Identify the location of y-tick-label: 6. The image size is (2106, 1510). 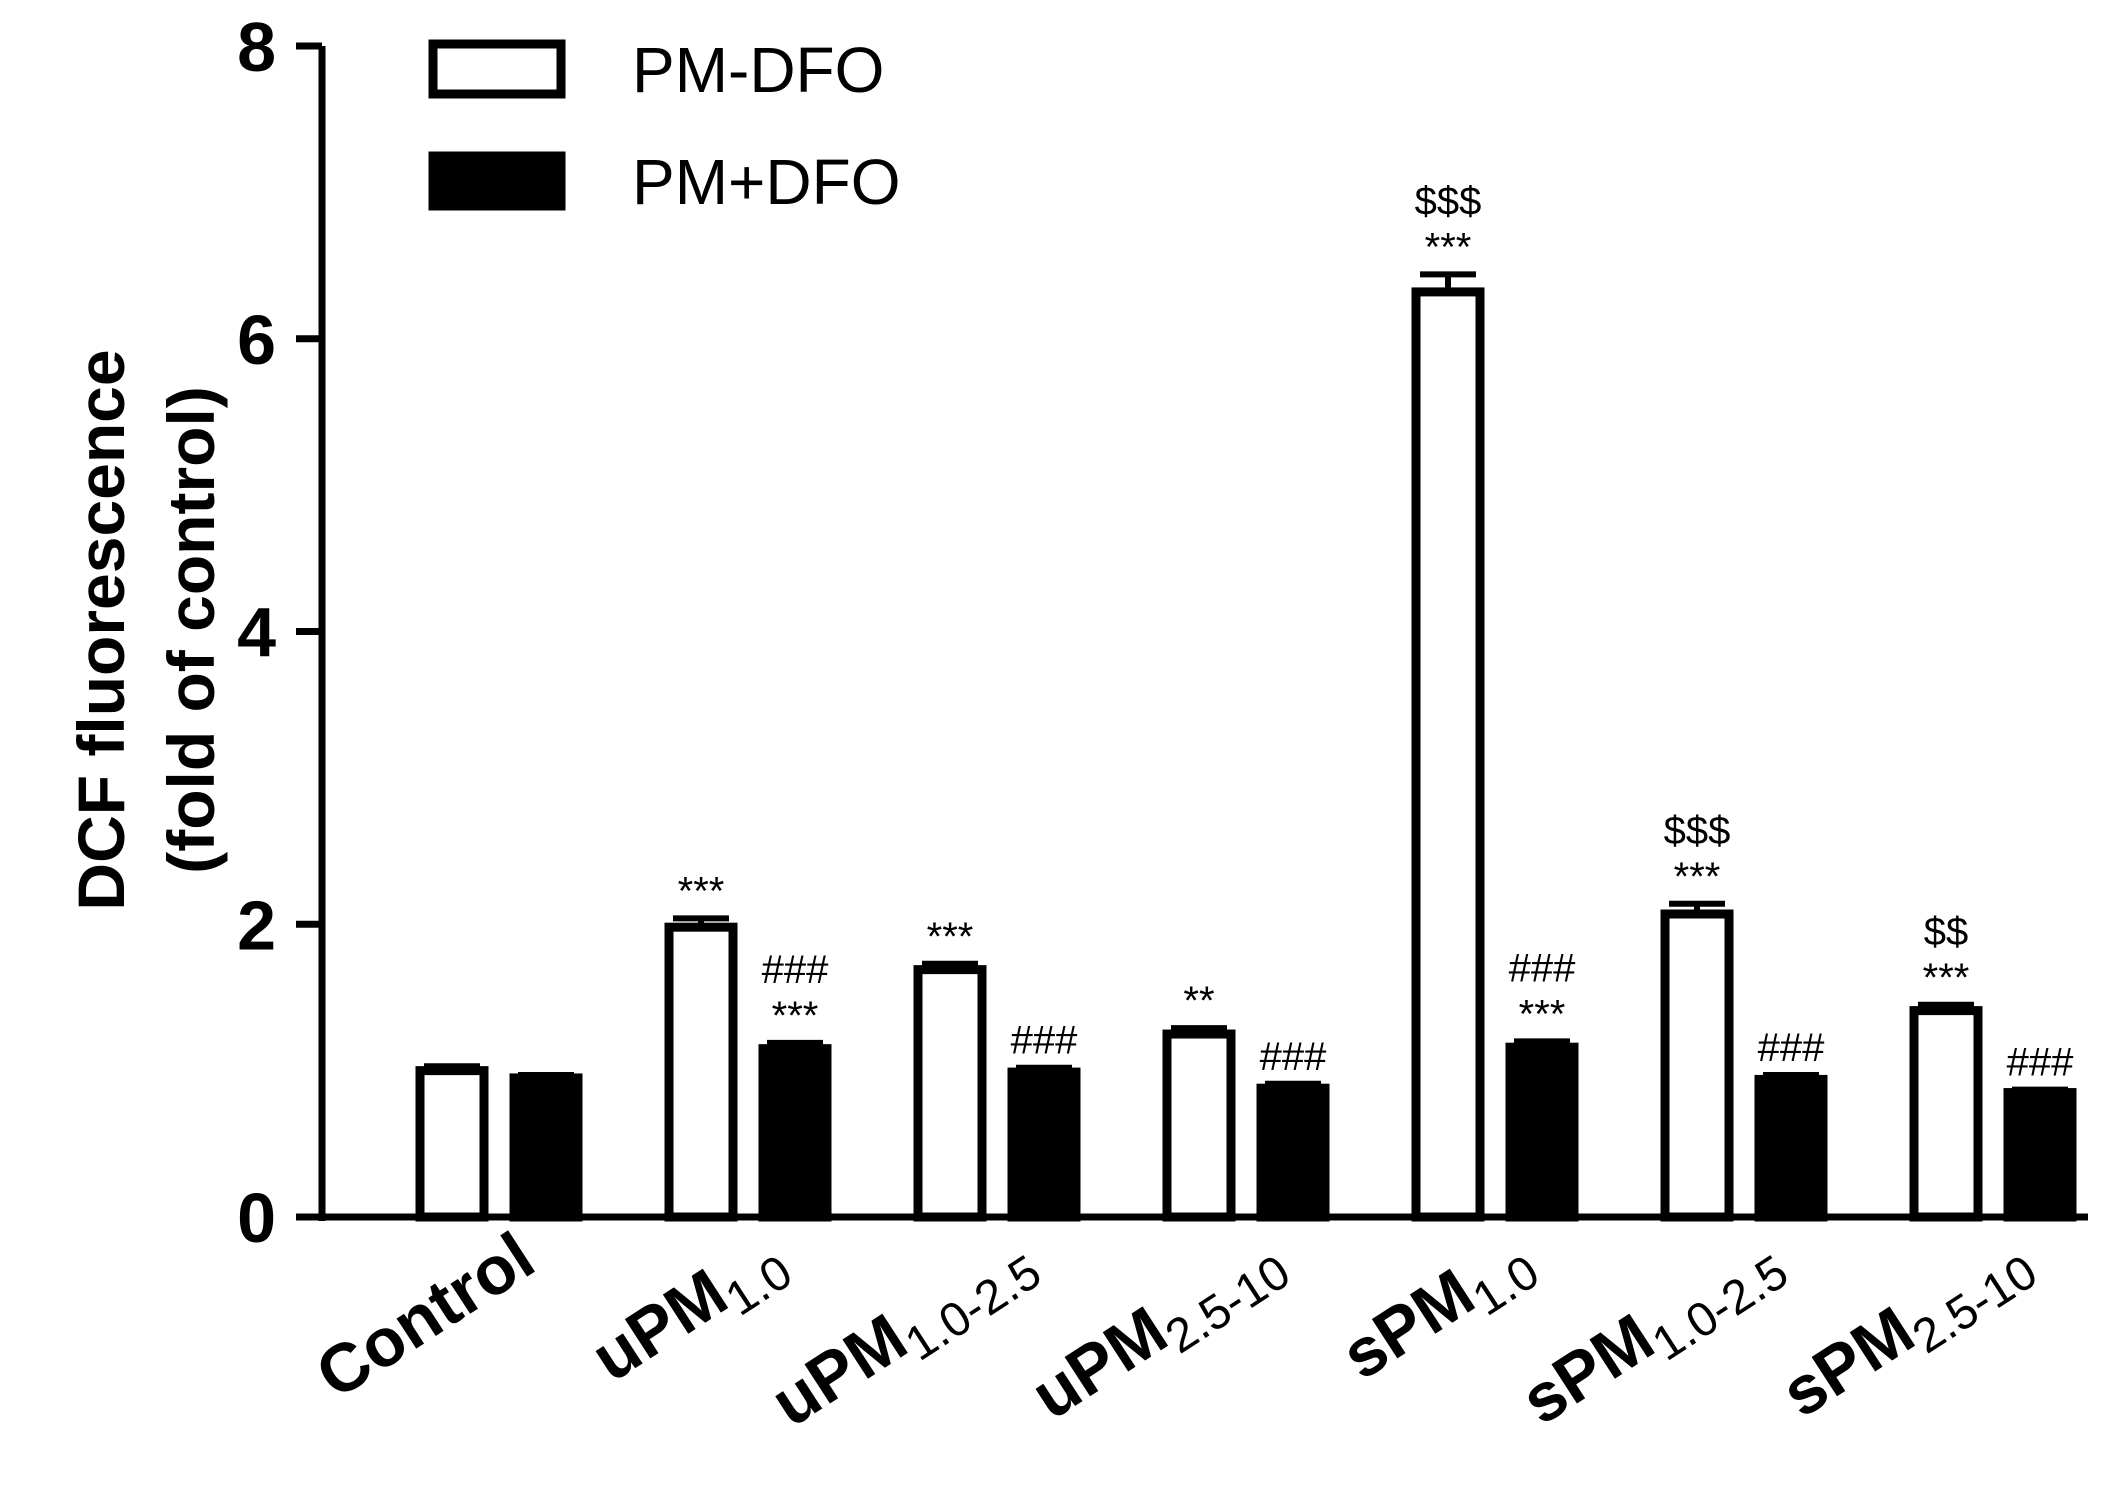
(256, 340).